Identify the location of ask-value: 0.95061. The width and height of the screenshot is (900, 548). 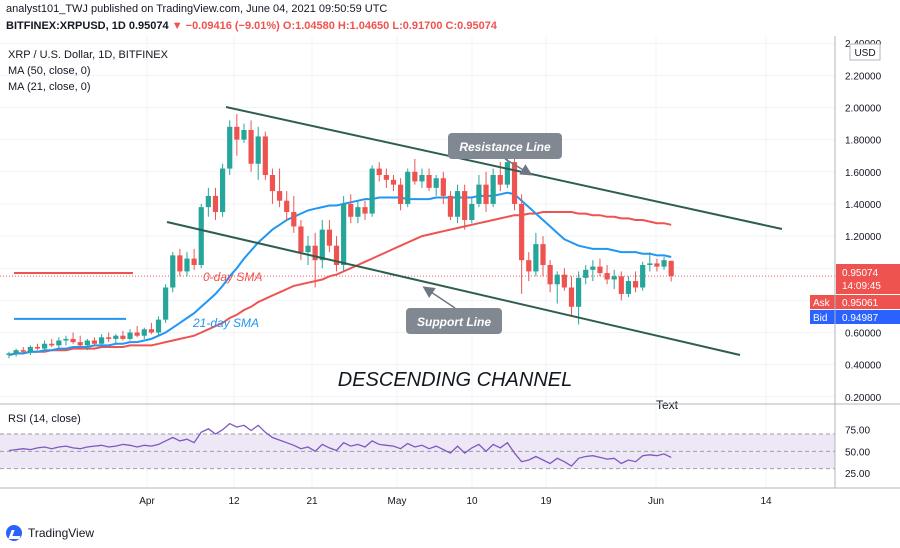
(860, 303).